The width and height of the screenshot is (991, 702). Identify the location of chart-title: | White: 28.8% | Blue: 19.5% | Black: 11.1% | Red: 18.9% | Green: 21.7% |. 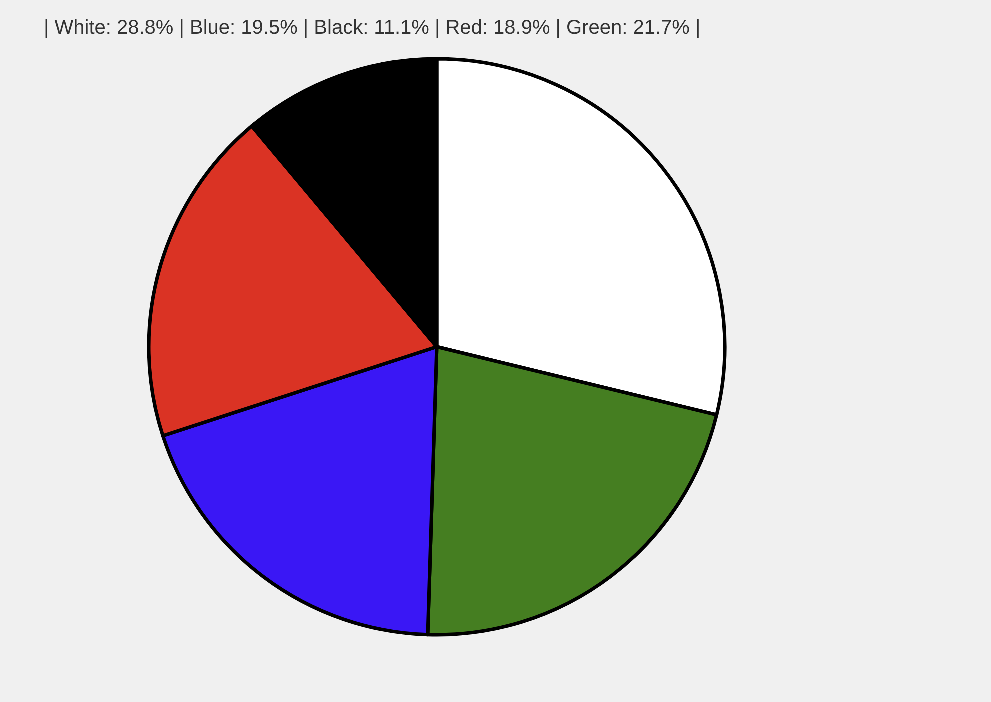
(372, 28).